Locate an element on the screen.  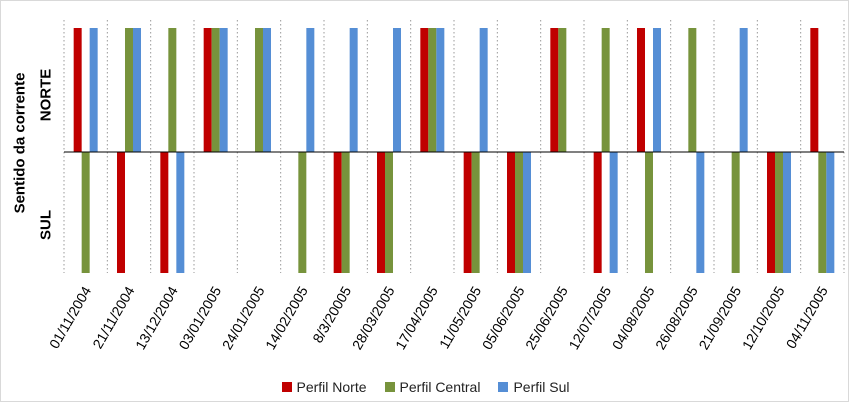
x-tick-label: 12/10/2005 is located at coordinates (763, 317).